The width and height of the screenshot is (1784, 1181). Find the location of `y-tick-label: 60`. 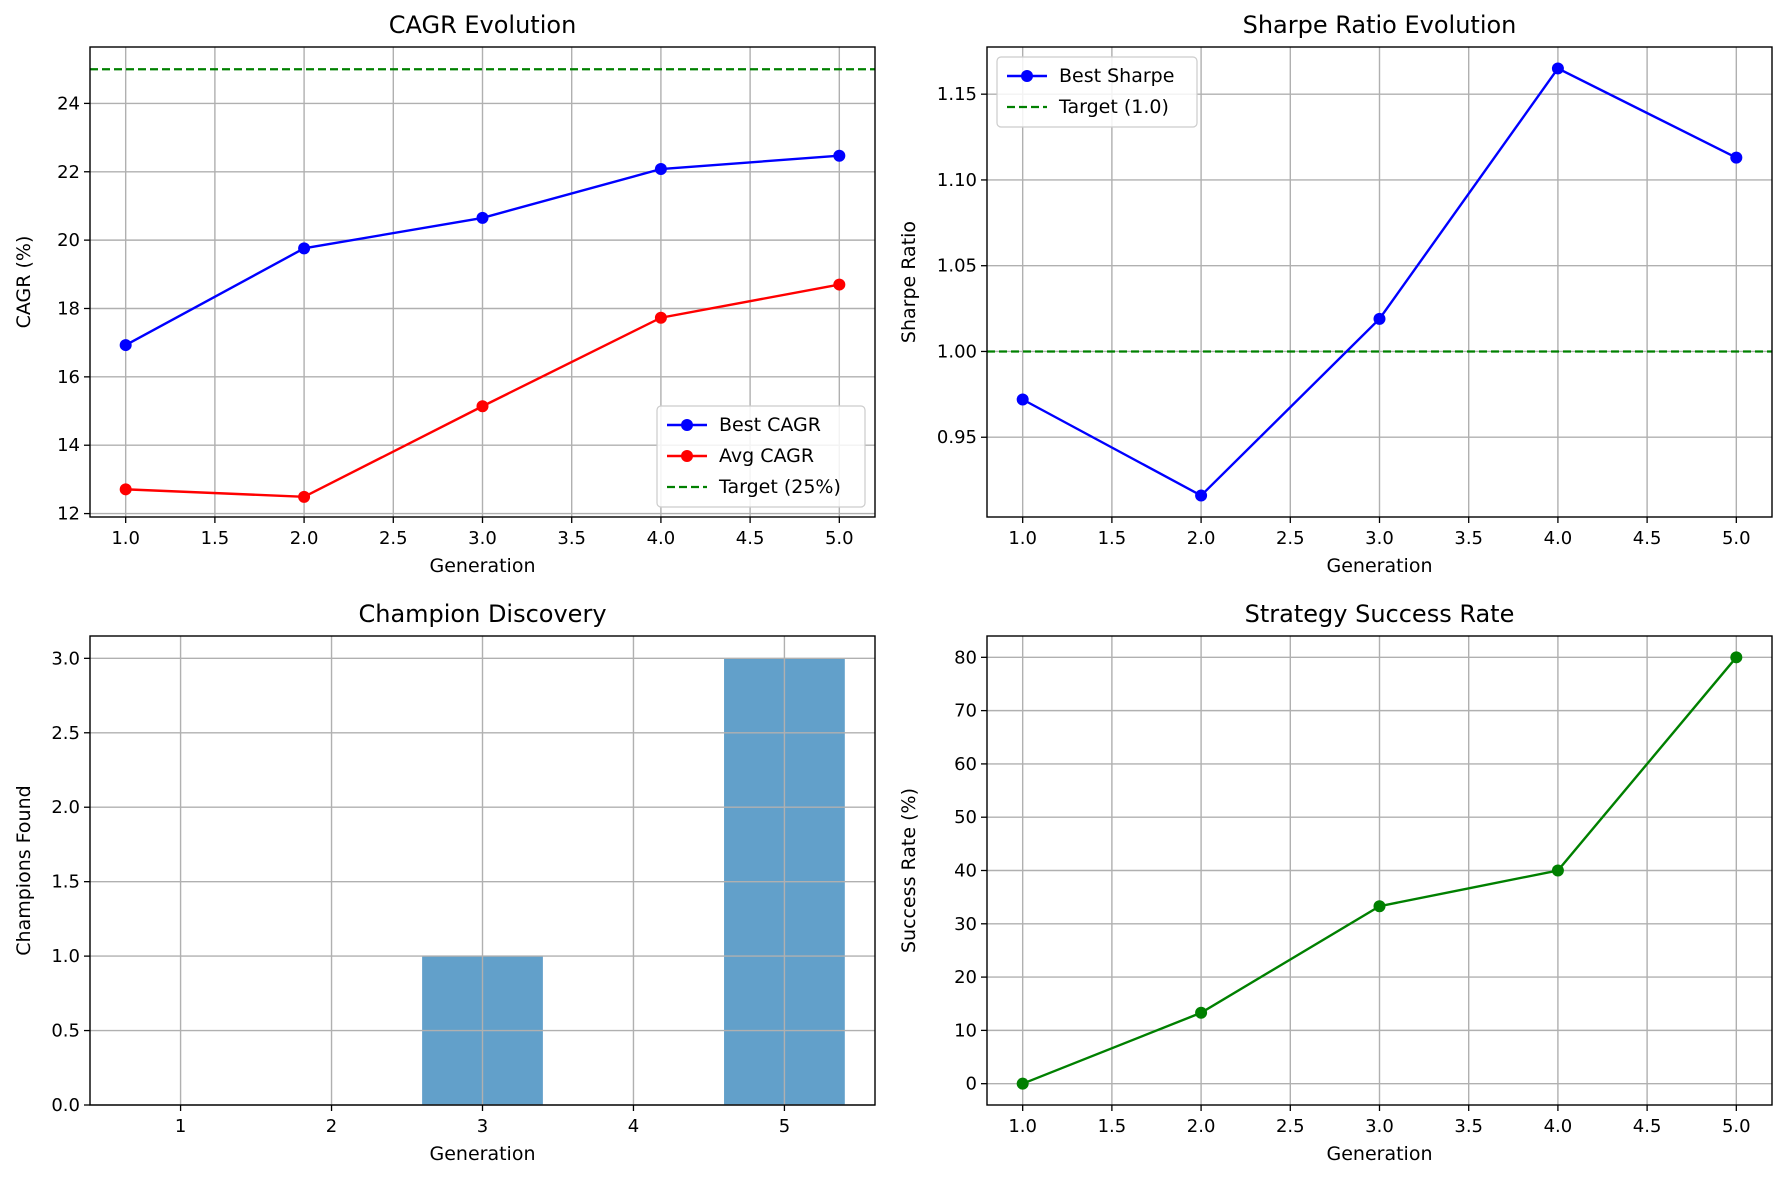

y-tick-label: 60 is located at coordinates (965, 764).